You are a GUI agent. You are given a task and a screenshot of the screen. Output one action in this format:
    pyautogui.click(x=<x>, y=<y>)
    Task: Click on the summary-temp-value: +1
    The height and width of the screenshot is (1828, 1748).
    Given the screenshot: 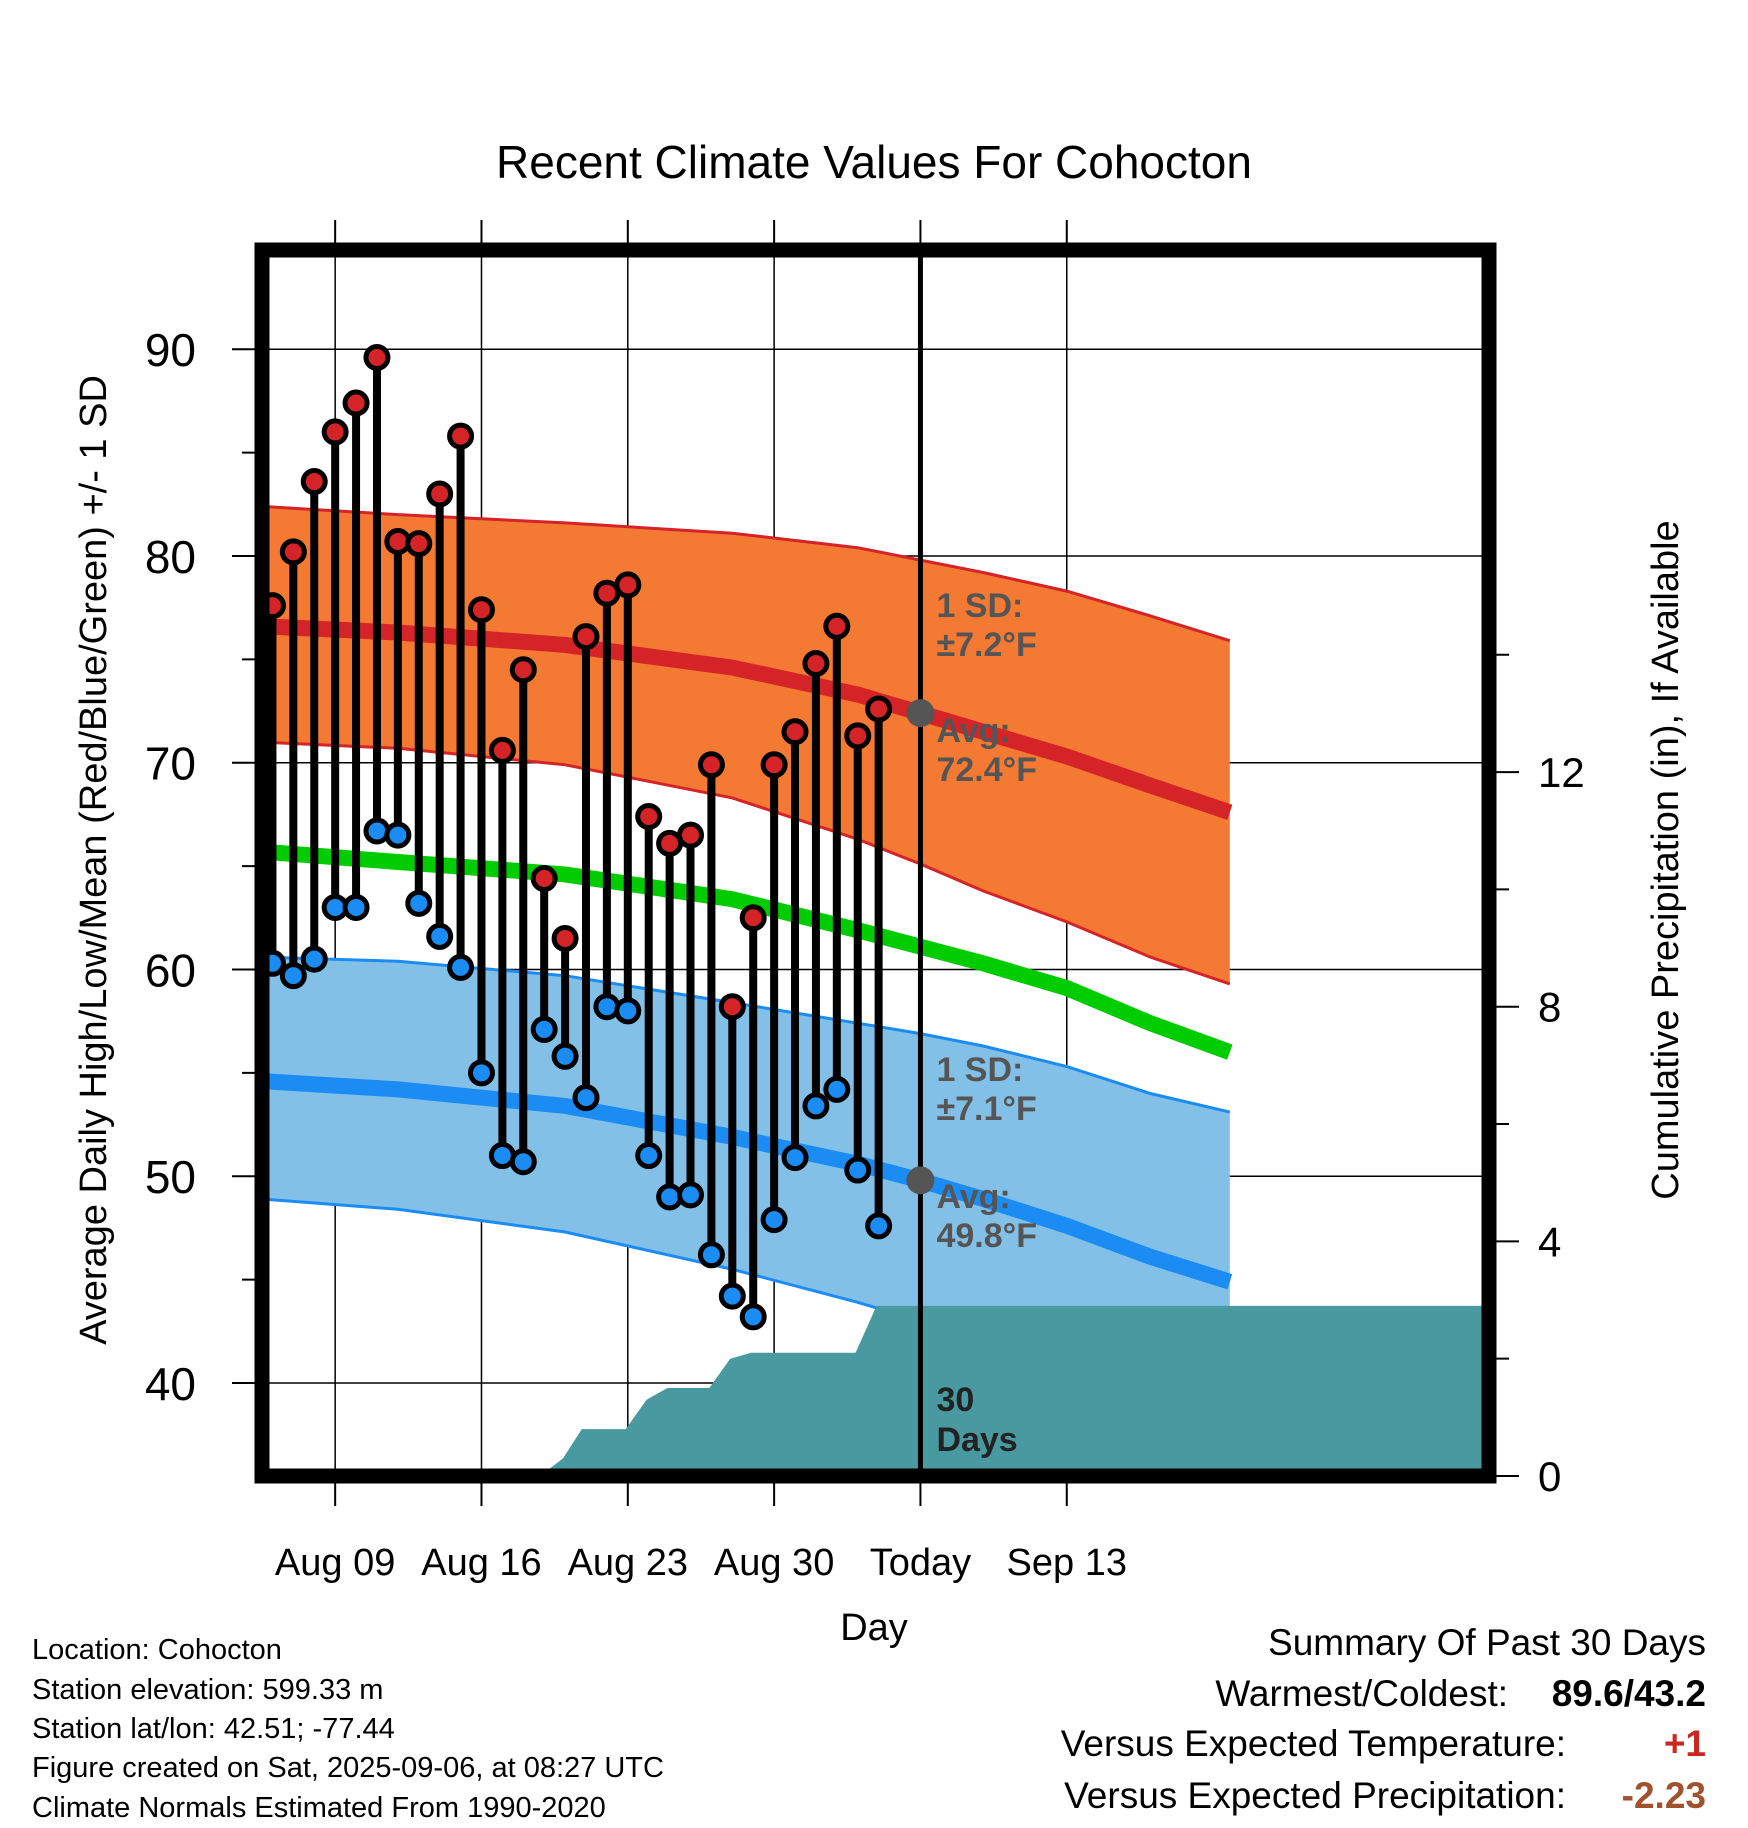 What is the action you would take?
    pyautogui.click(x=1684, y=1743)
    